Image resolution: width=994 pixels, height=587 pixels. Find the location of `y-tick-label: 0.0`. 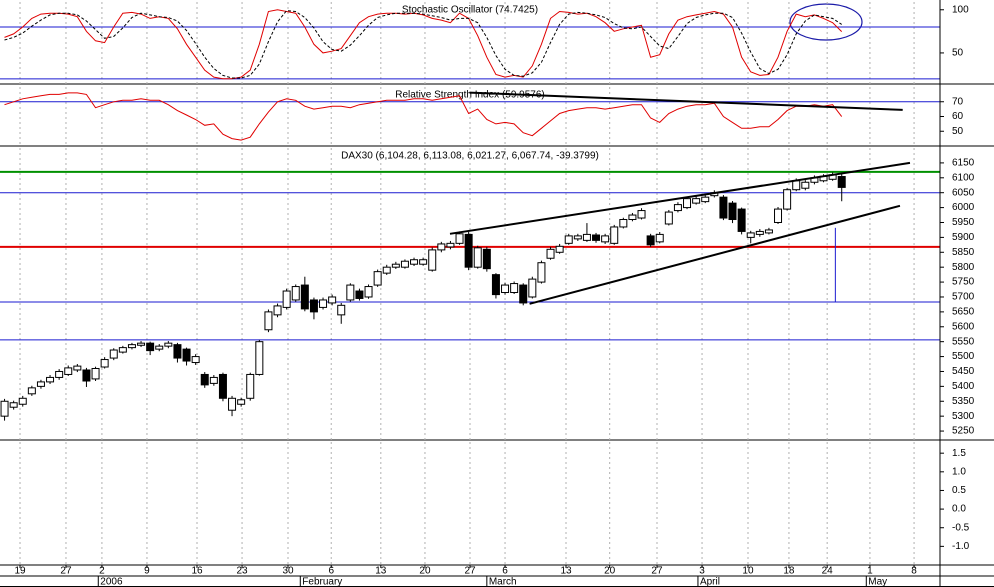

y-tick-label: 0.0 is located at coordinates (959, 509).